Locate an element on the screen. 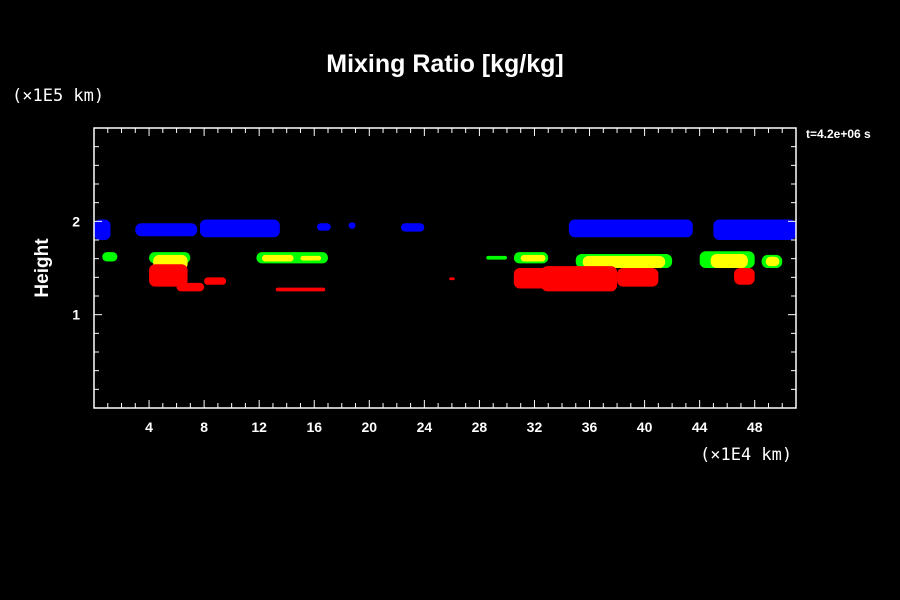 This screenshot has height=600, width=900. x-tick-label-44: 44 is located at coordinates (700, 427).